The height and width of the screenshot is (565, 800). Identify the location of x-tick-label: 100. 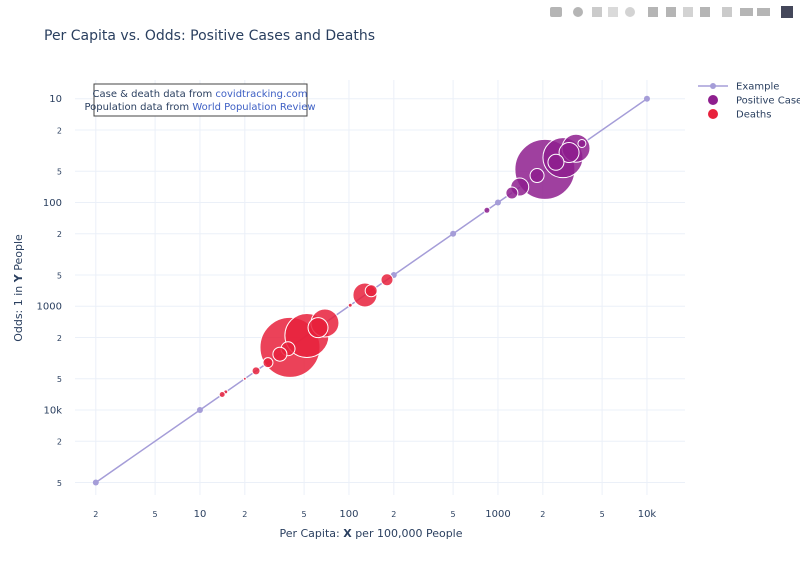
(348, 514).